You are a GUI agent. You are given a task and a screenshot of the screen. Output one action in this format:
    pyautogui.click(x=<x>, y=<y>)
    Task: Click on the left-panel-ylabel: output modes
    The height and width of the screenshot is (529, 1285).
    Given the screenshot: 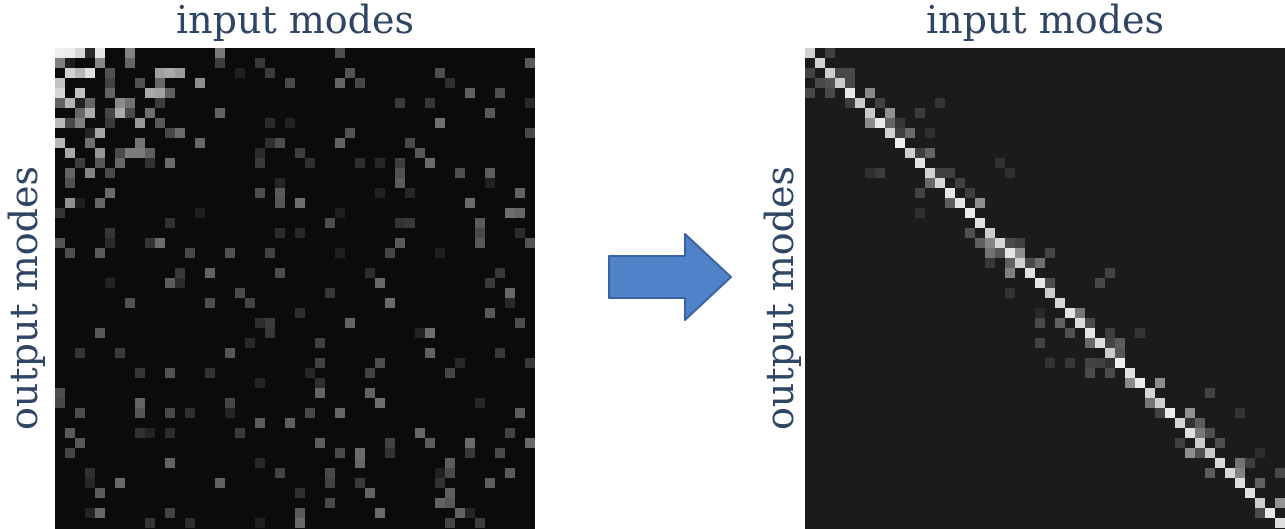 What is the action you would take?
    pyautogui.click(x=24, y=298)
    